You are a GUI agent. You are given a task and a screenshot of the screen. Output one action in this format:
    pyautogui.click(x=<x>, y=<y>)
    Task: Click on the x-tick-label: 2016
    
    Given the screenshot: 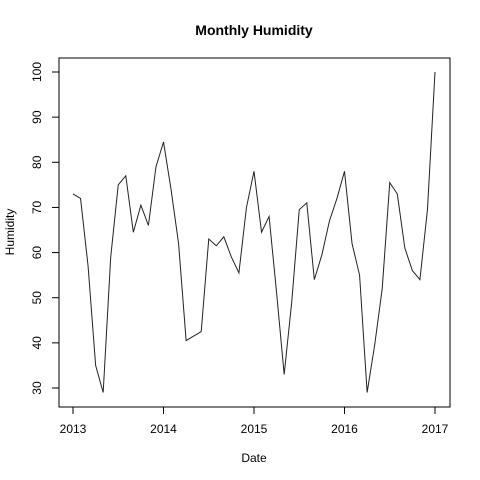 What is the action you would take?
    pyautogui.click(x=344, y=429)
    